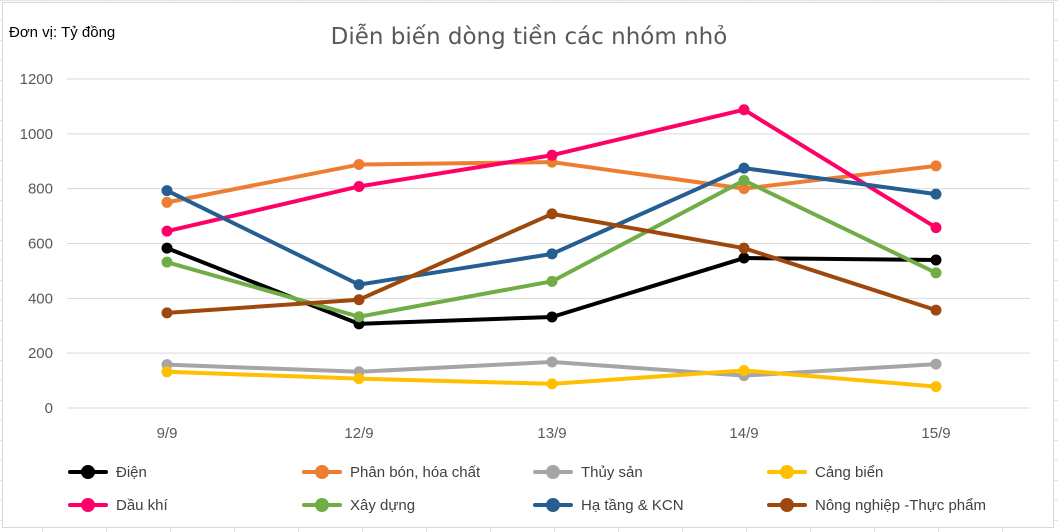  I want to click on unit-label: Đơn vị: Tỷ đồng, so click(62, 32).